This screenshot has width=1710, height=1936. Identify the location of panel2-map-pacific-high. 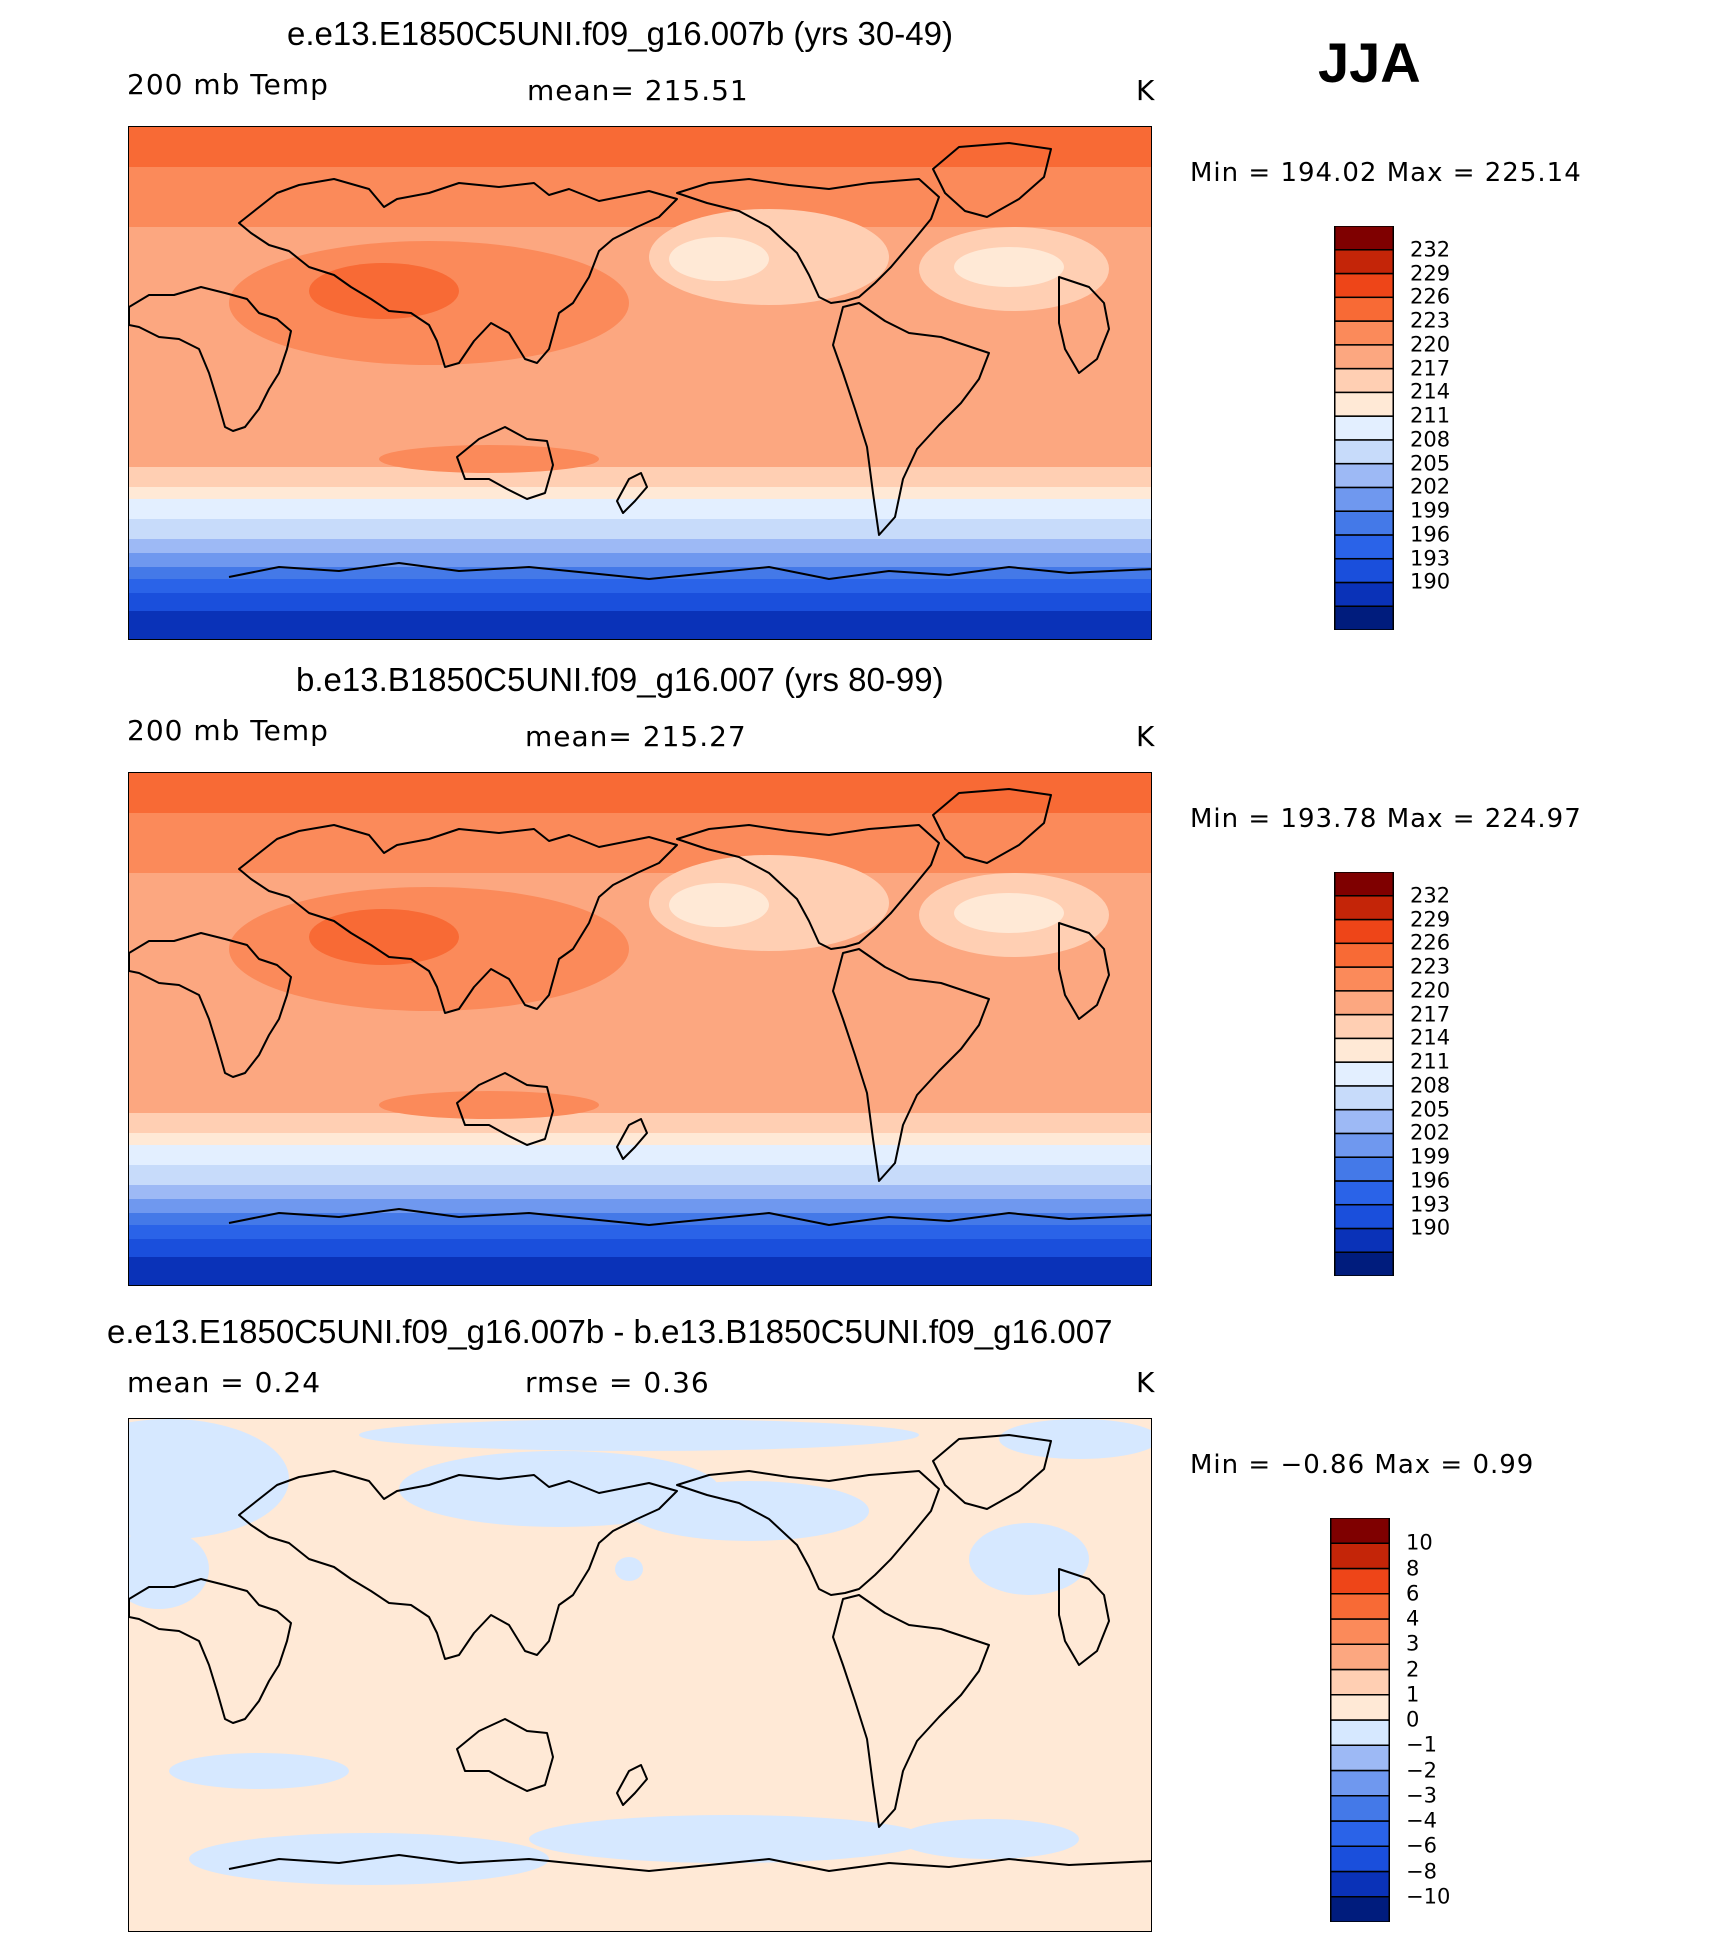
(769, 903).